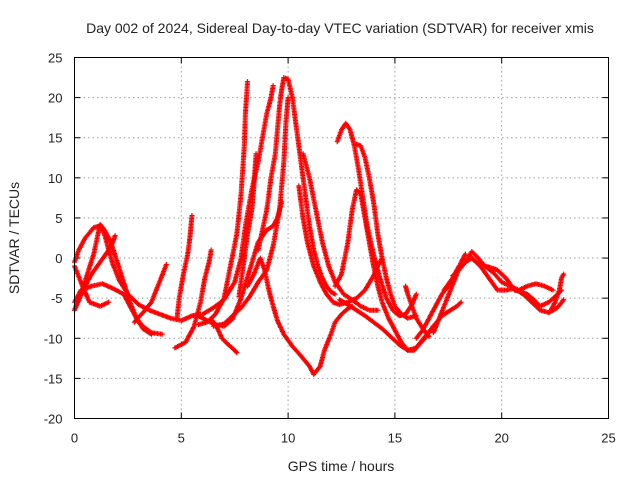  What do you see at coordinates (288, 438) in the screenshot?
I see `x-tick-label: 10` at bounding box center [288, 438].